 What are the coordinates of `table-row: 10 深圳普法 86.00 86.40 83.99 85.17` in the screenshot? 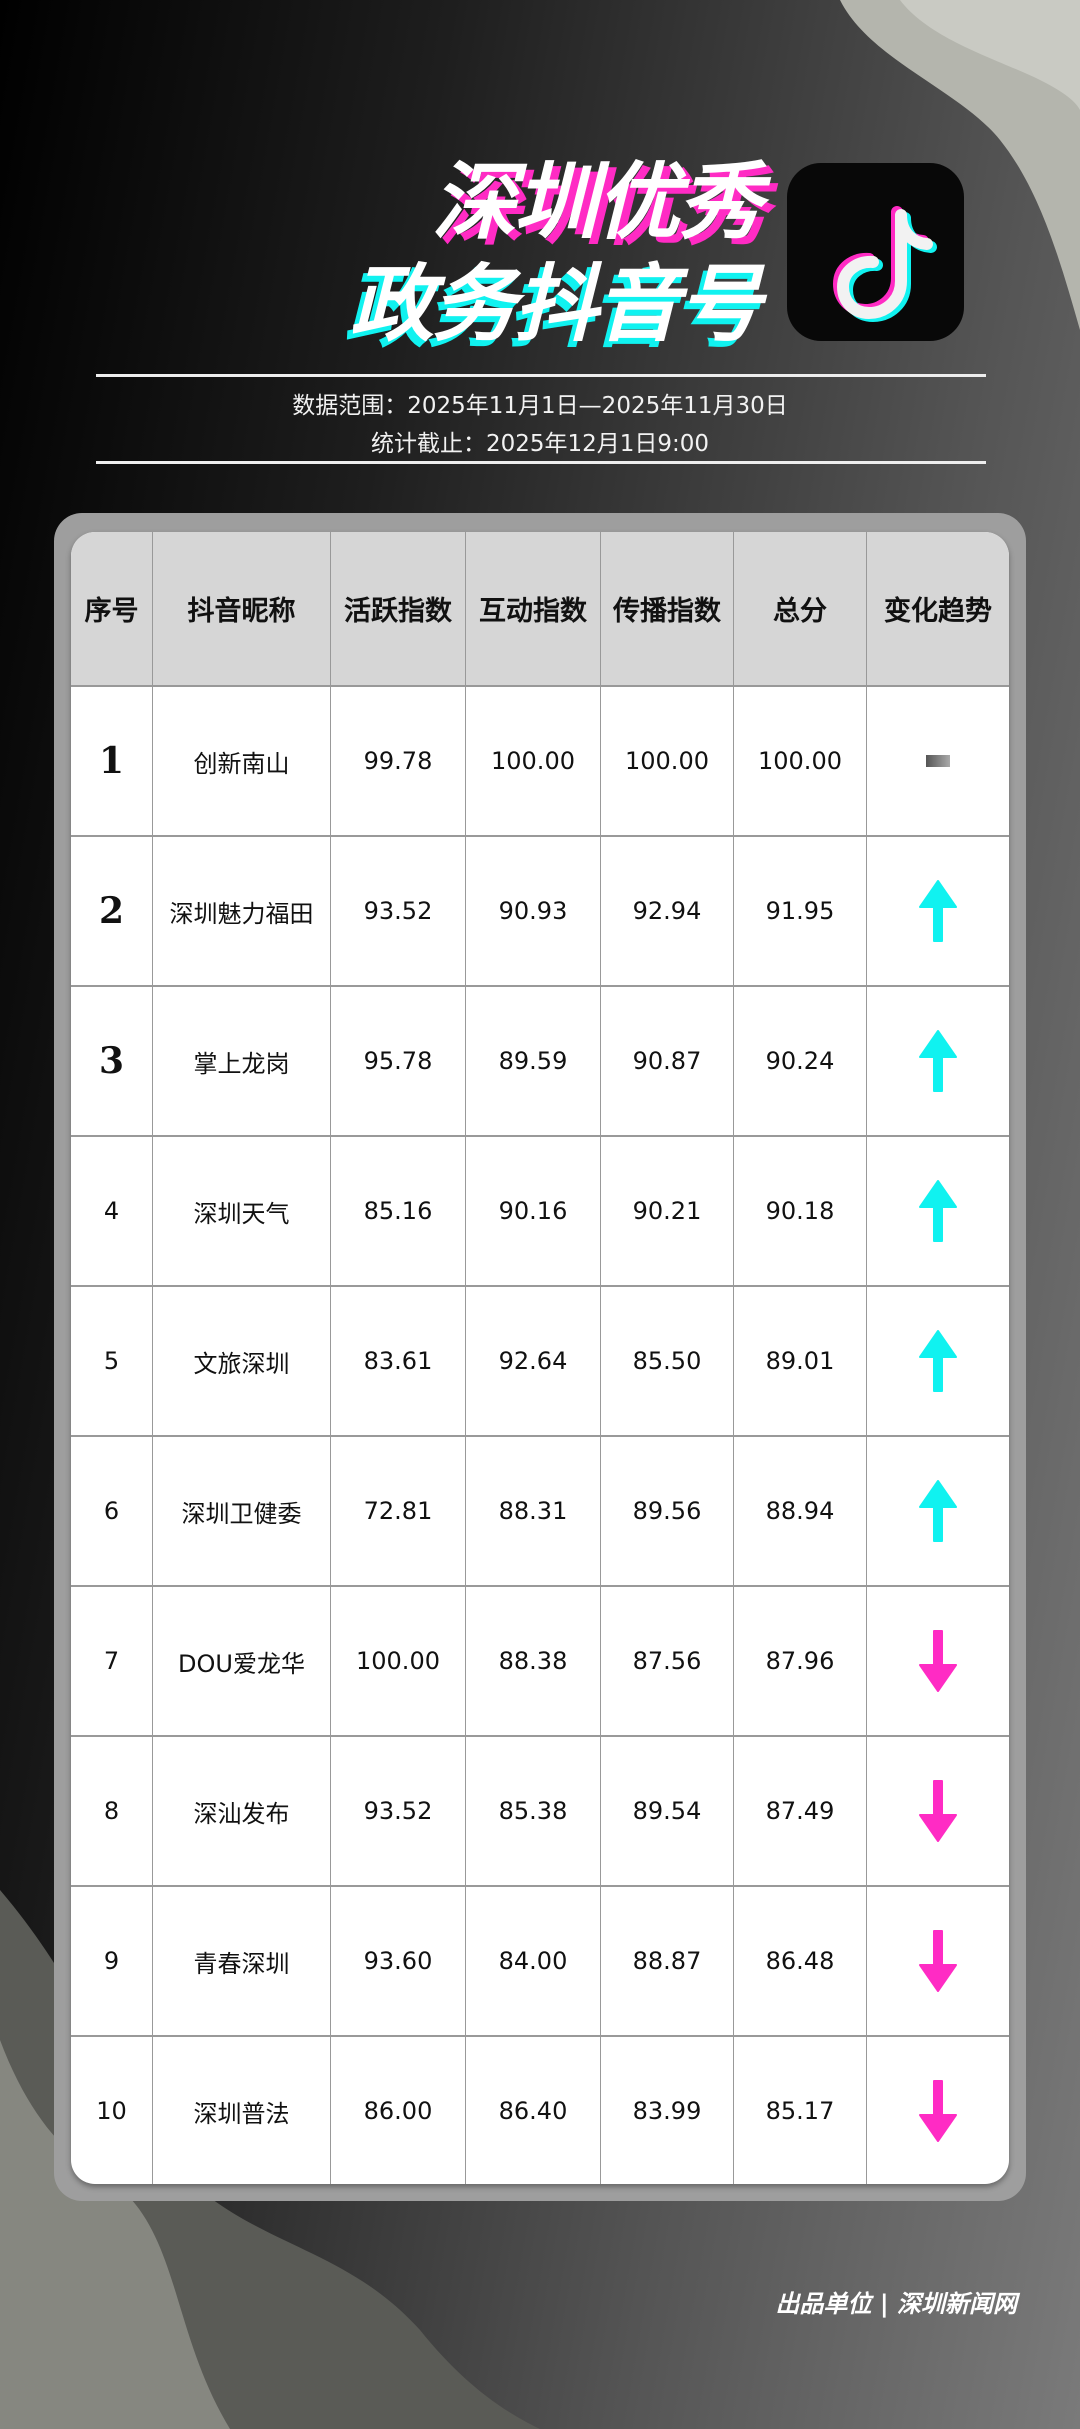 It's located at (540, 2109).